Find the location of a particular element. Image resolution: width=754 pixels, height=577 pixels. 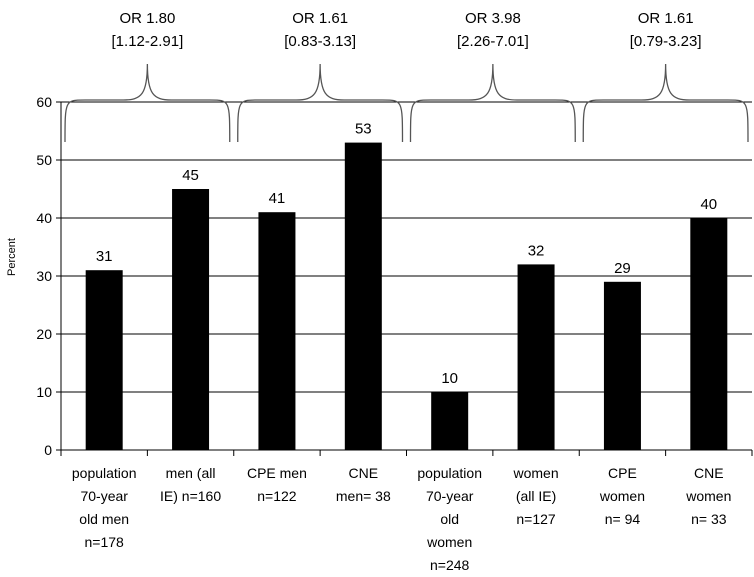

x-tick-label: CPE men n=122 is located at coordinates (276, 484).